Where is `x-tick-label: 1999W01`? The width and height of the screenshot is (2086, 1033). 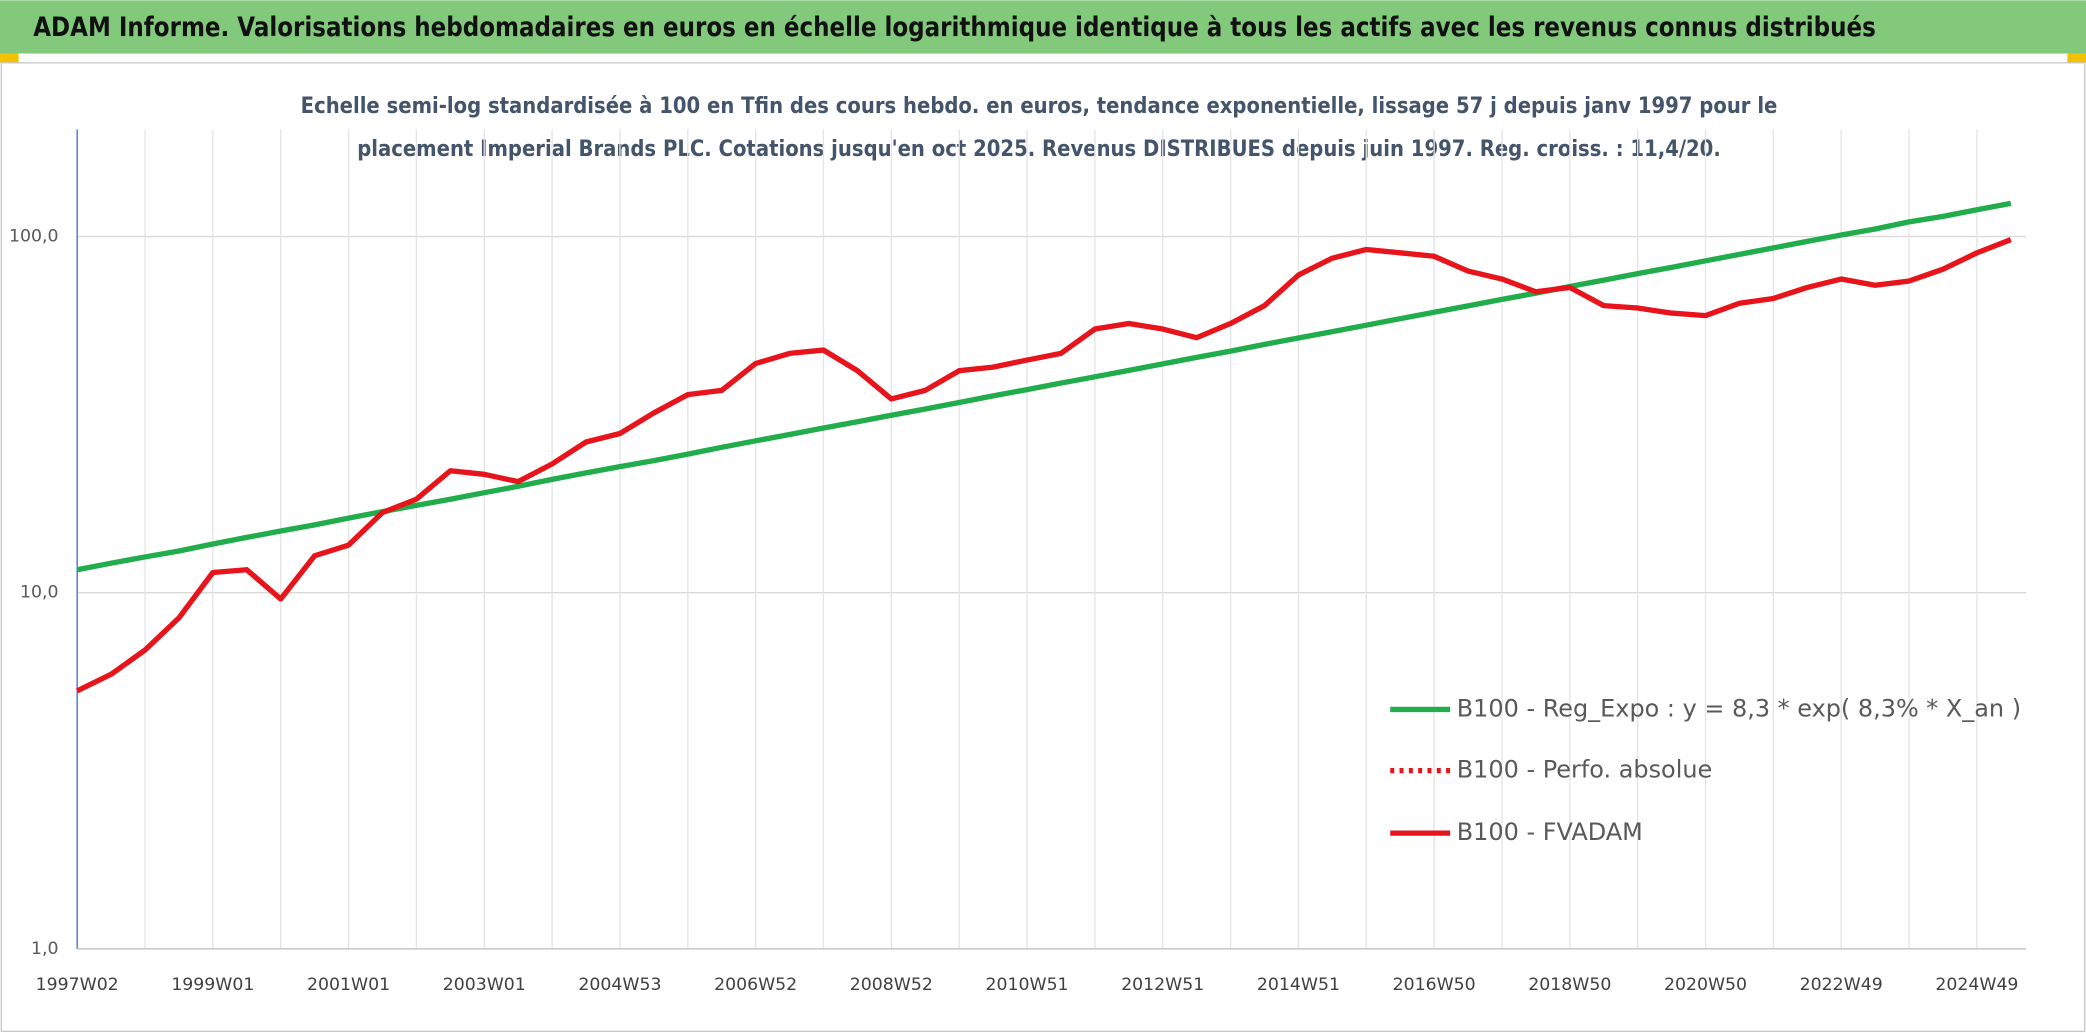
x-tick-label: 1999W01 is located at coordinates (212, 985).